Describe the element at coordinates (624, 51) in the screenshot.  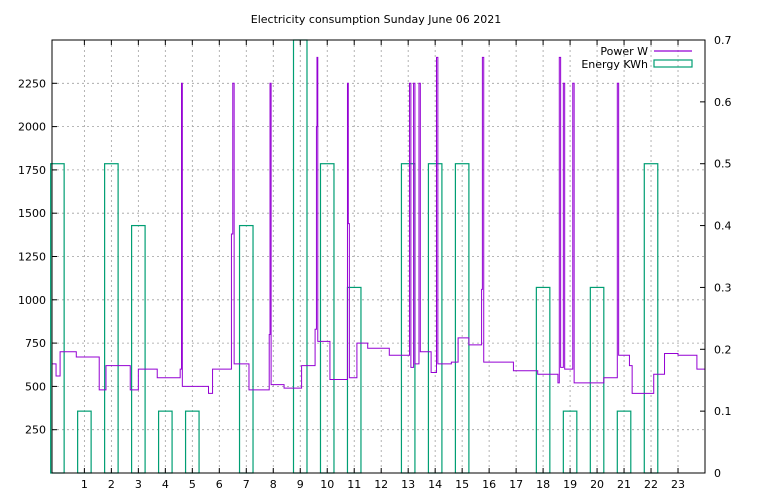
I see `legend-power-label: Power W` at that location.